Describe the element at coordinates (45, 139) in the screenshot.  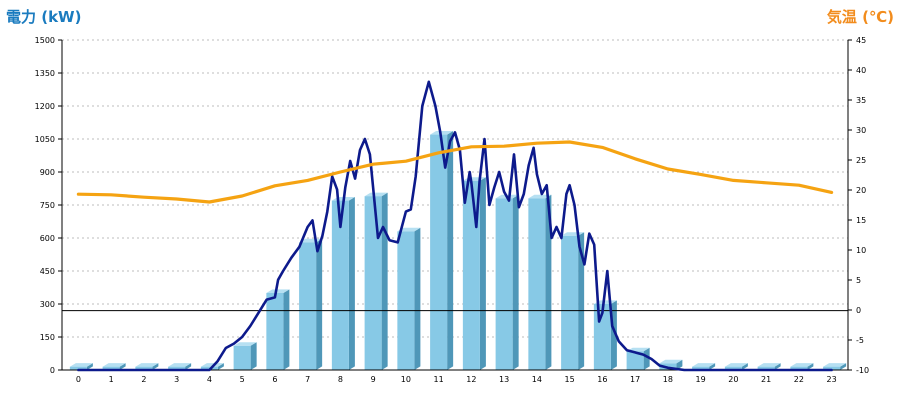
I see `left-tick-label: 1050` at that location.